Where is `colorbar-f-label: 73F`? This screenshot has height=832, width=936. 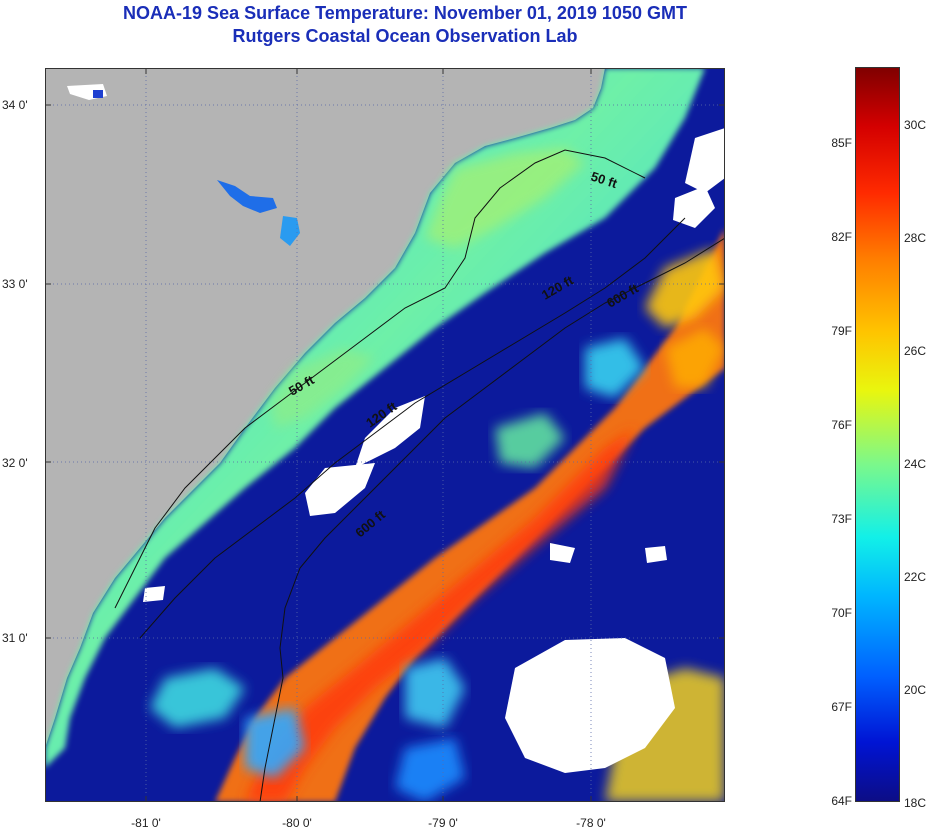
colorbar-f-label: 73F is located at coordinates (841, 519).